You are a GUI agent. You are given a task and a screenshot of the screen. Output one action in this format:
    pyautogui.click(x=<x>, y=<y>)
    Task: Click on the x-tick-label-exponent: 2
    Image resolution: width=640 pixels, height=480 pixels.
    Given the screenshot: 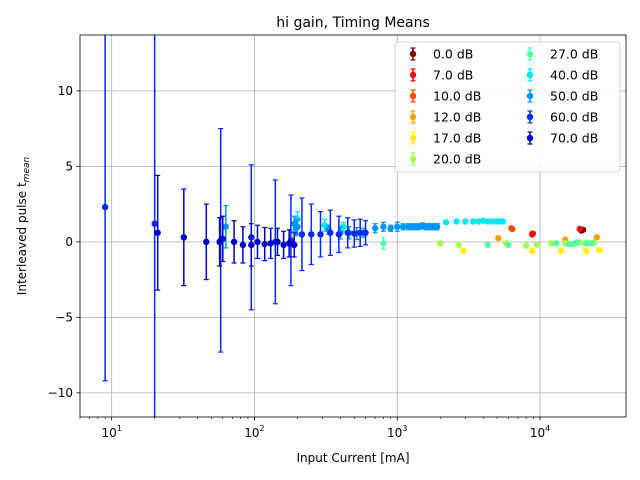 What is the action you would take?
    pyautogui.click(x=262, y=428)
    